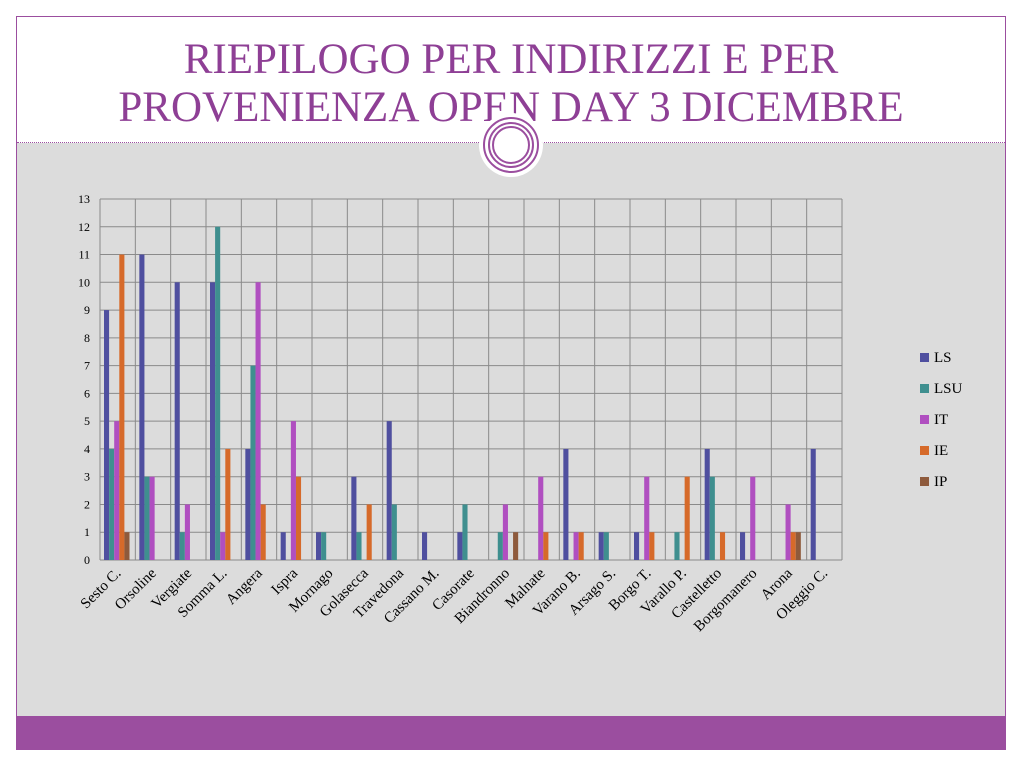 This screenshot has height=768, width=1024. Describe the element at coordinates (84, 227) in the screenshot. I see `y-tick-label: 12` at that location.